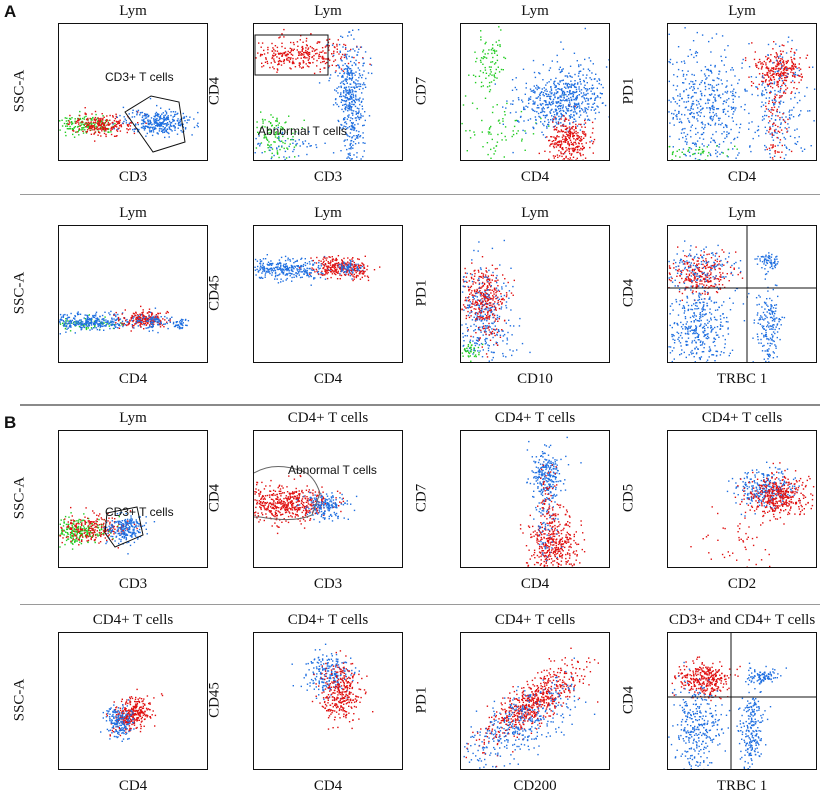  What do you see at coordinates (10, 11) in the screenshot?
I see `section-a-label: A` at bounding box center [10, 11].